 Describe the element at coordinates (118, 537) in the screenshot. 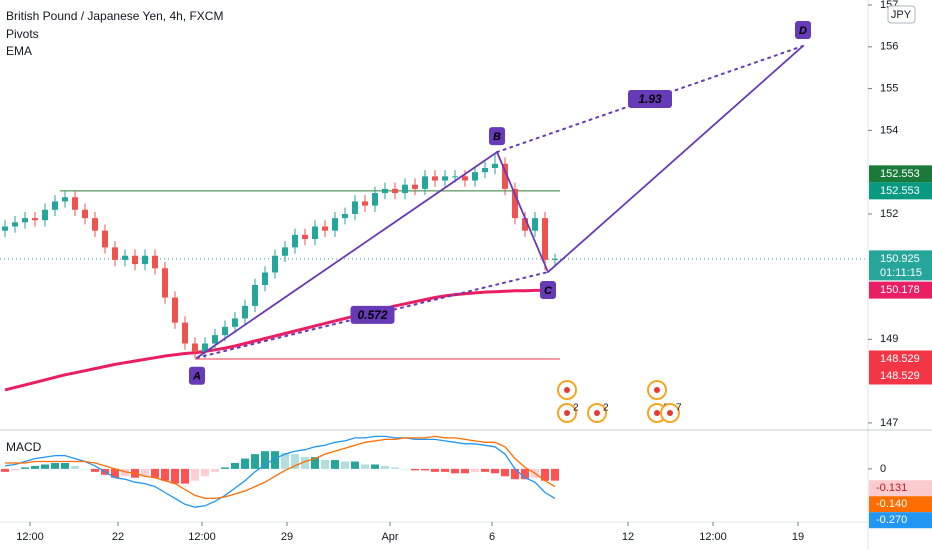

I see `x-tick-label: 22` at that location.